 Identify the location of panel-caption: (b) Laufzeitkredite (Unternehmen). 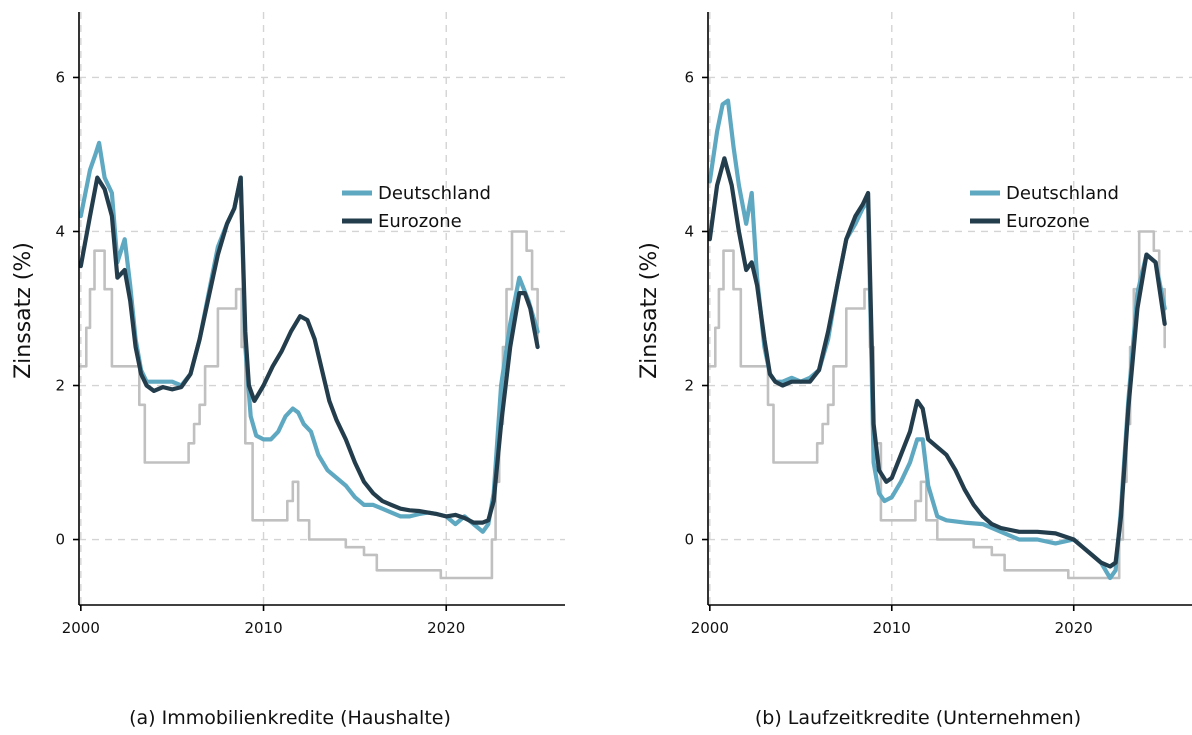
(918, 718).